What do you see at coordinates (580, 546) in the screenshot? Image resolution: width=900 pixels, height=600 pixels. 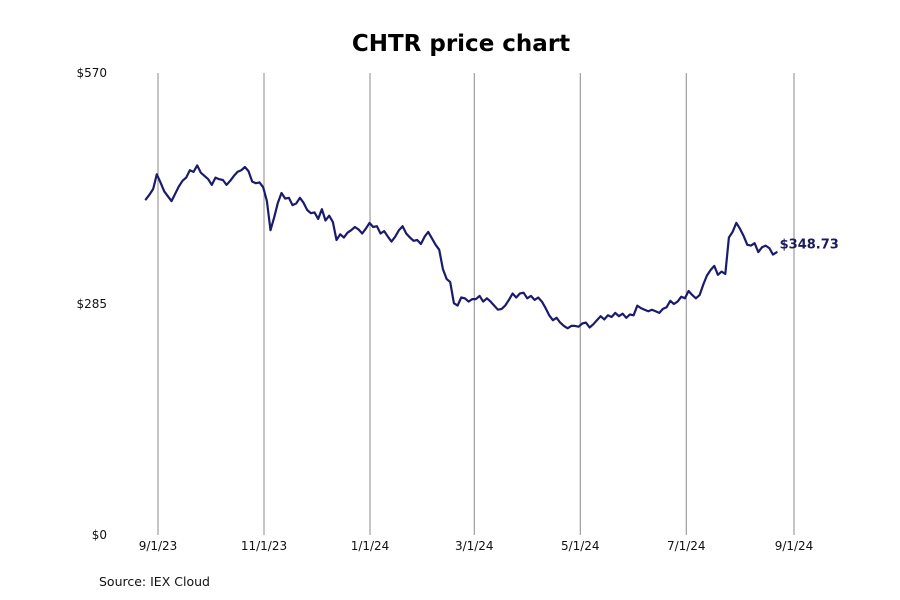 I see `x-tick-label: 5/1/24` at bounding box center [580, 546].